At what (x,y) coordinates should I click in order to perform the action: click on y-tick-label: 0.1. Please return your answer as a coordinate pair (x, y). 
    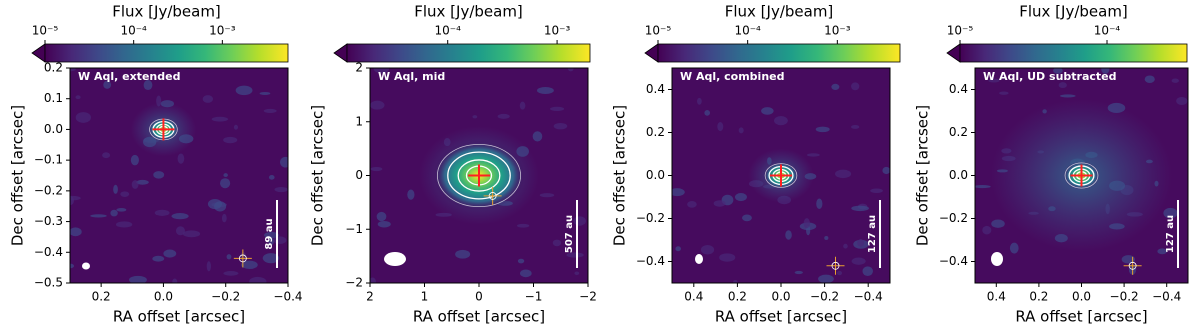
    Looking at the image, I should click on (53, 98).